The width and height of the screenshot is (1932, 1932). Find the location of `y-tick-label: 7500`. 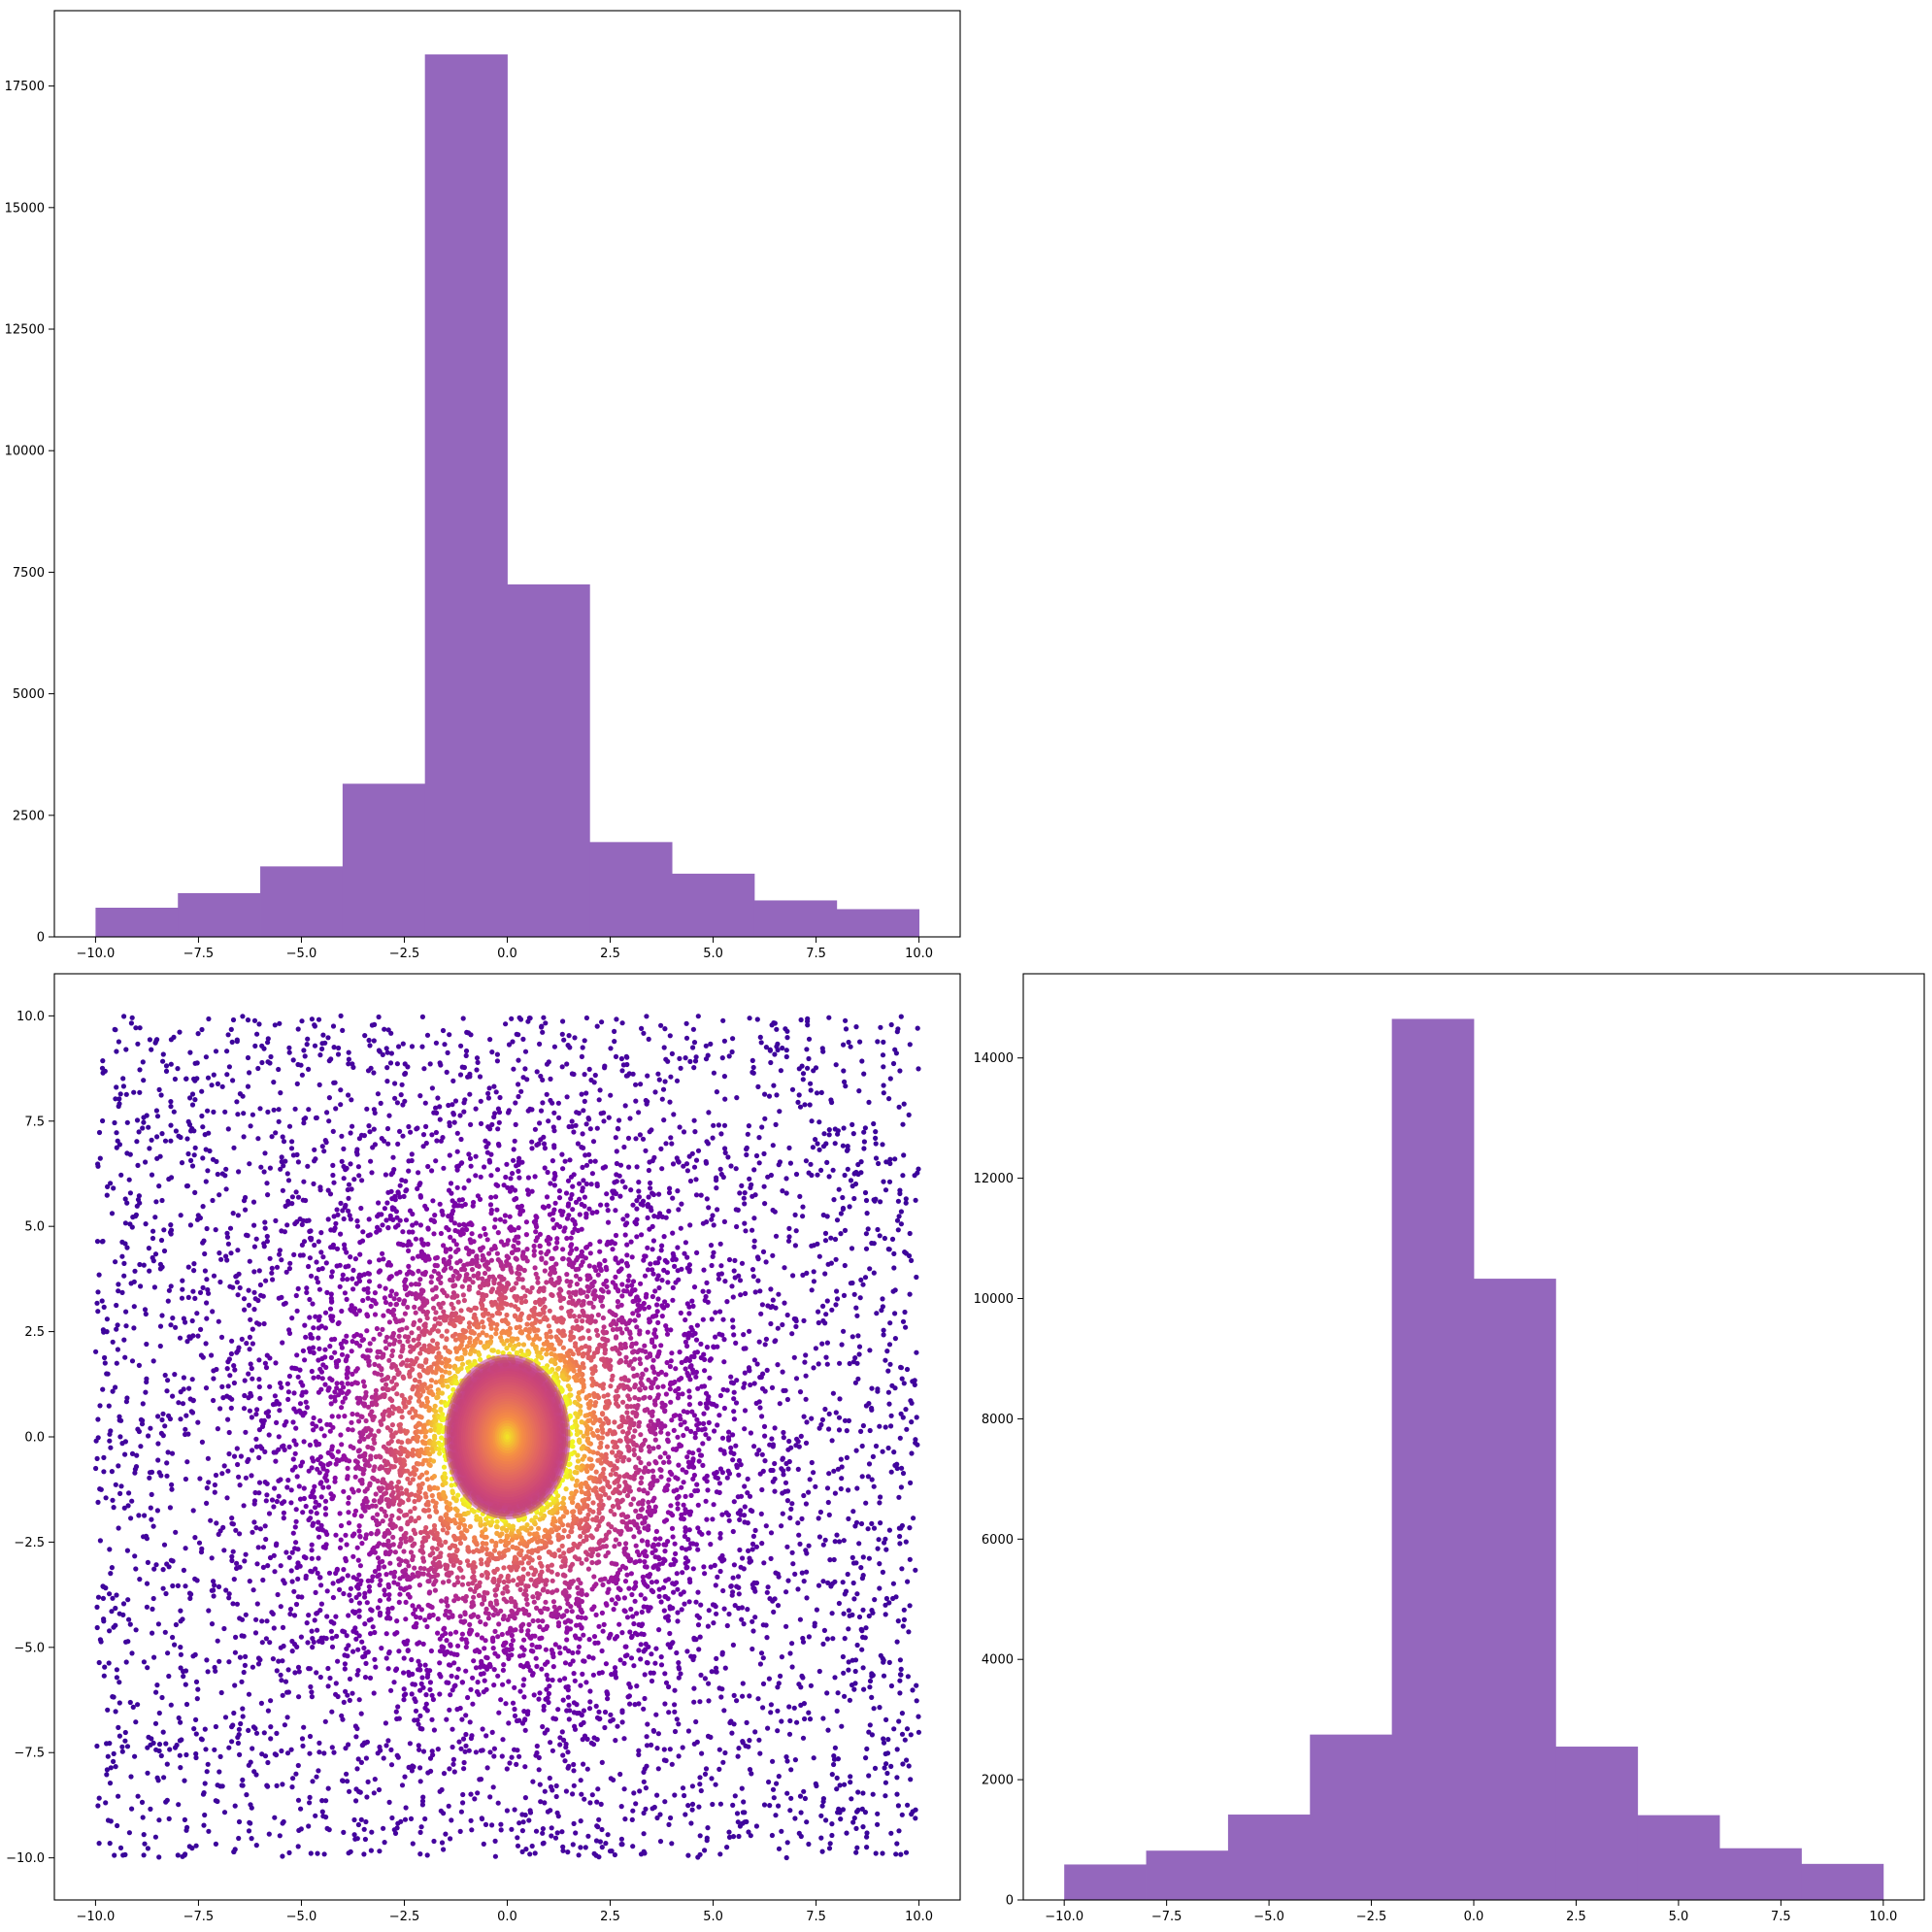

y-tick-label: 7500 is located at coordinates (29, 574).